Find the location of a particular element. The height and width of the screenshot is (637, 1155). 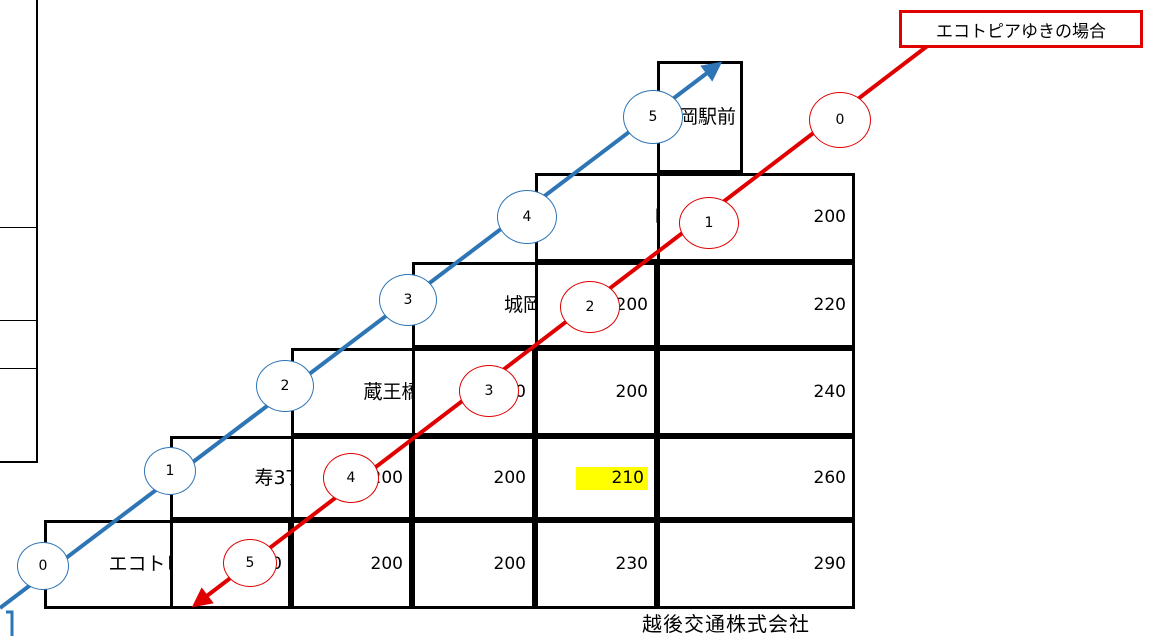

stop-number-red: 2 is located at coordinates (590, 307).